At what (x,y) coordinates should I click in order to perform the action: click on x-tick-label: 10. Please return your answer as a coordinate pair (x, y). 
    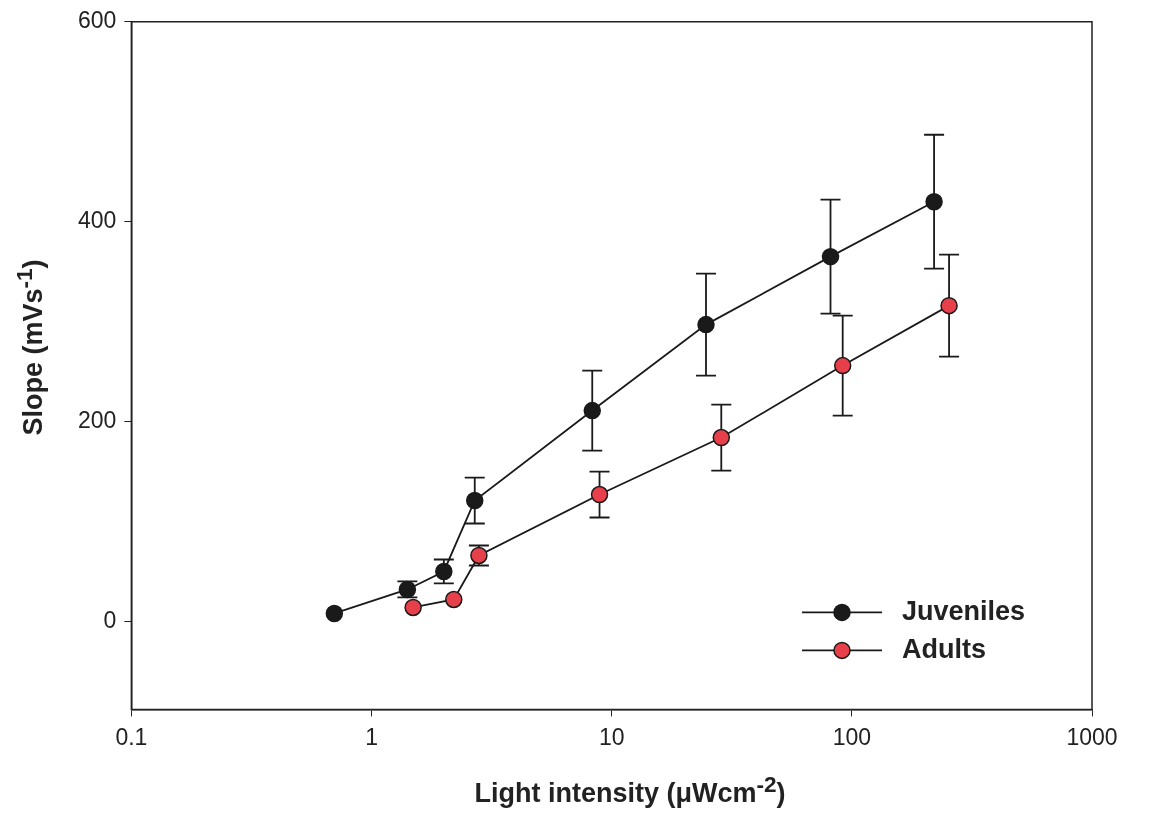
    Looking at the image, I should click on (611, 736).